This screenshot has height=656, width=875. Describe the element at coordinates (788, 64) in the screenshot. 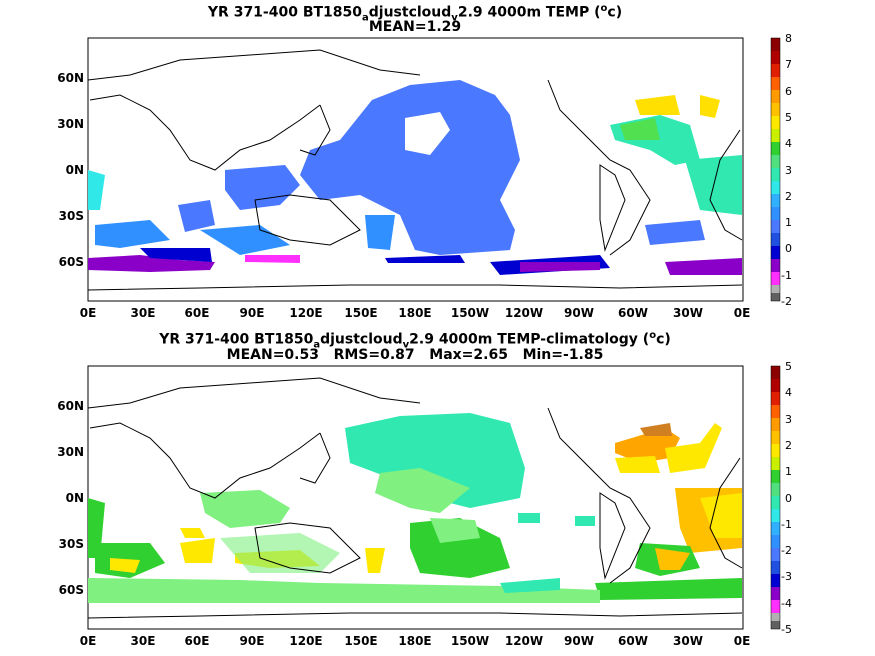

I see `svg-text: 7` at that location.